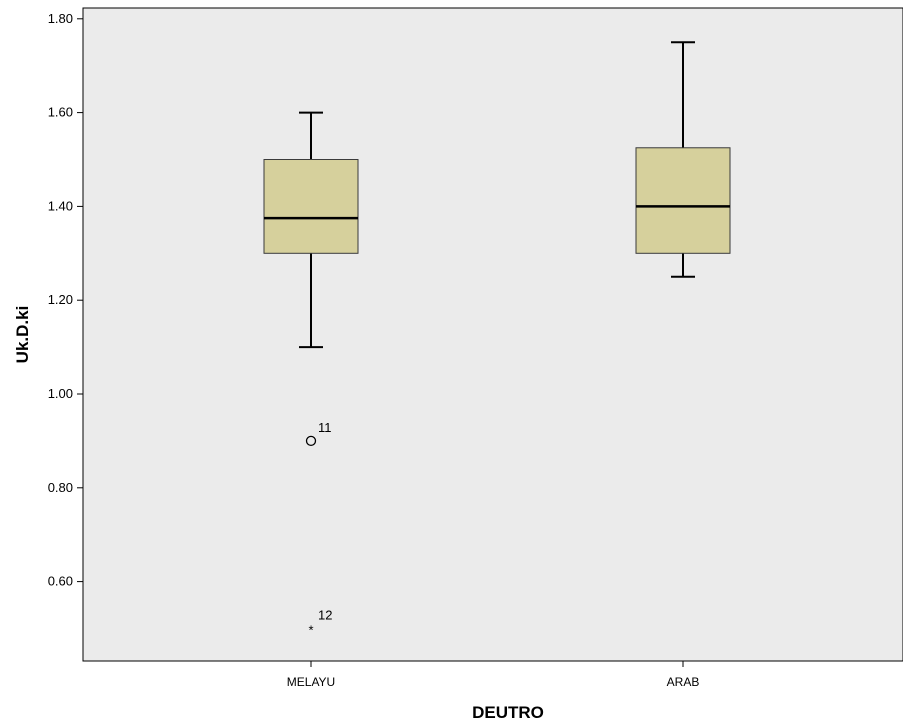 Image resolution: width=903 pixels, height=725 pixels. Describe the element at coordinates (311, 441) in the screenshot. I see `outlier-circle-marker` at that location.